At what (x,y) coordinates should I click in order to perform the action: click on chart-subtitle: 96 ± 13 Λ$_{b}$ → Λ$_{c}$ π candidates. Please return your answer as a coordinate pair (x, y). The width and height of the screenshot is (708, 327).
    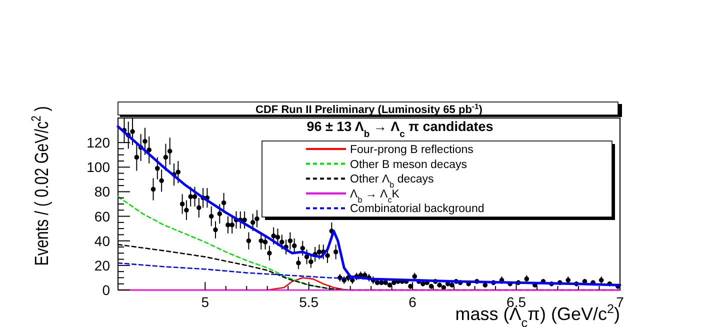
    Looking at the image, I should click on (400, 129).